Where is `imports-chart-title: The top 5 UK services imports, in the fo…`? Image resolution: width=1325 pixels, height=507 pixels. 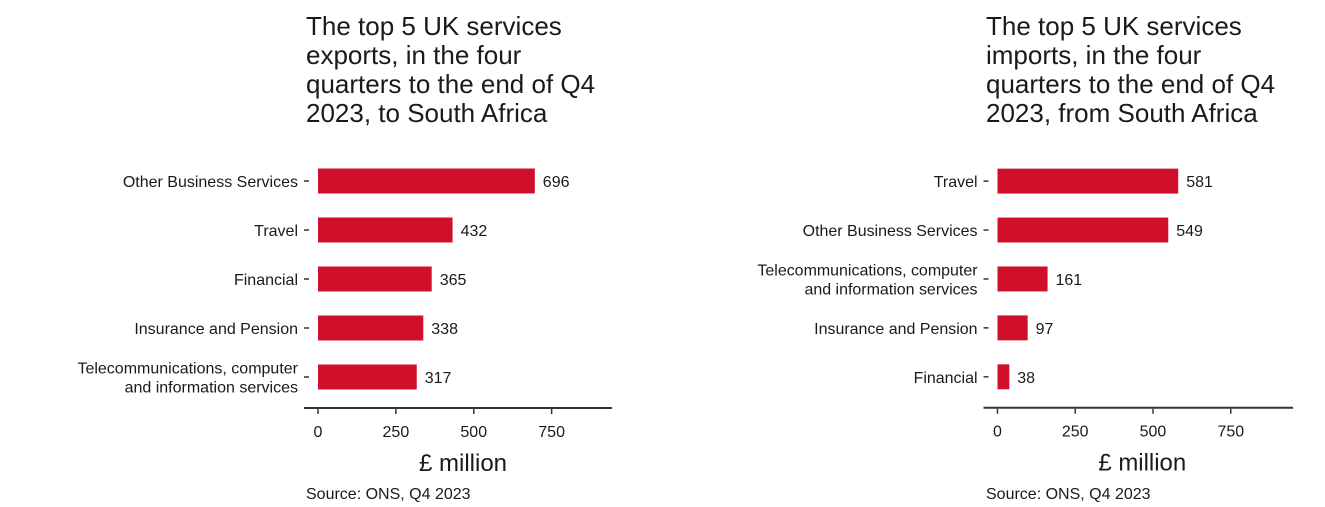
imports-chart-title: The top 5 UK services imports, in the fo… is located at coordinates (1155, 70).